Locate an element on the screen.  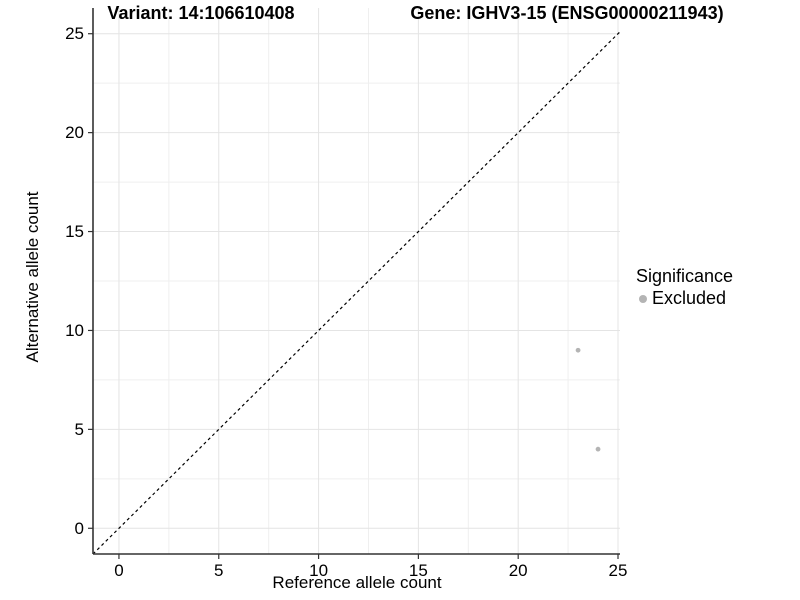
x-axis-title: Reference allele count is located at coordinates (357, 582).